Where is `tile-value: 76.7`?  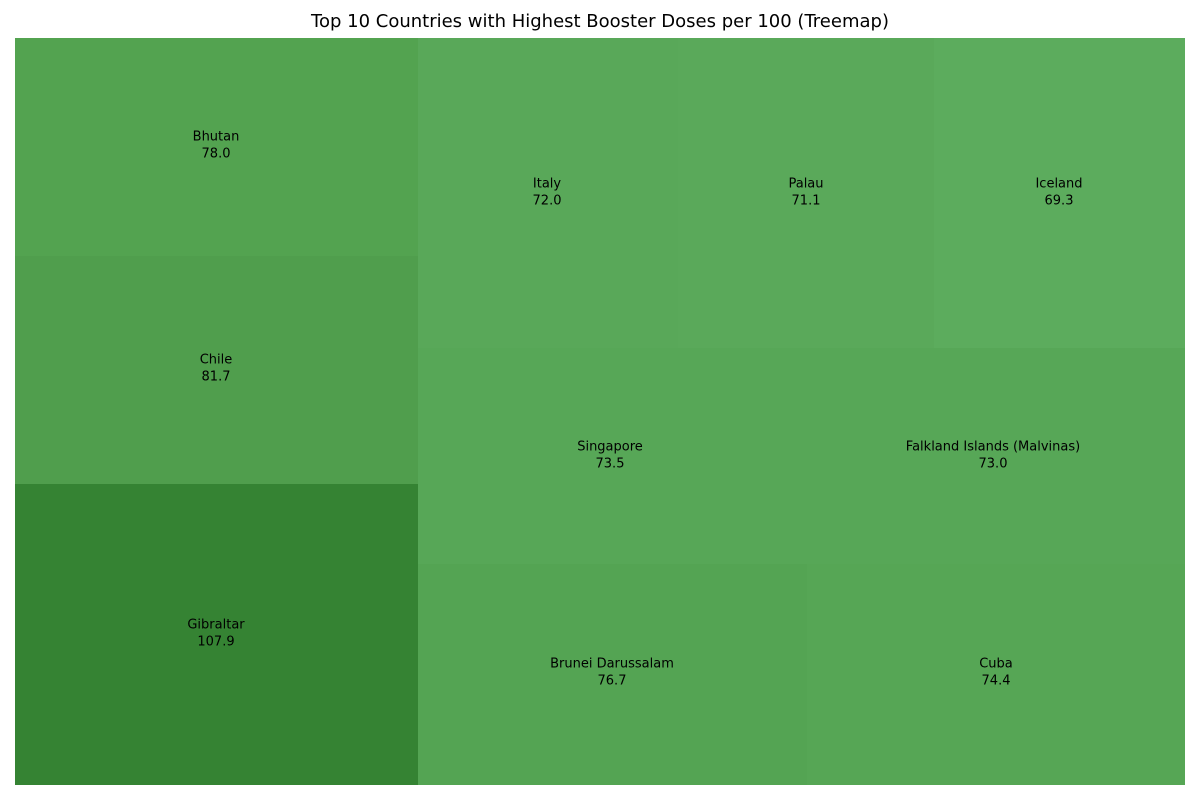
tile-value: 76.7 is located at coordinates (612, 680).